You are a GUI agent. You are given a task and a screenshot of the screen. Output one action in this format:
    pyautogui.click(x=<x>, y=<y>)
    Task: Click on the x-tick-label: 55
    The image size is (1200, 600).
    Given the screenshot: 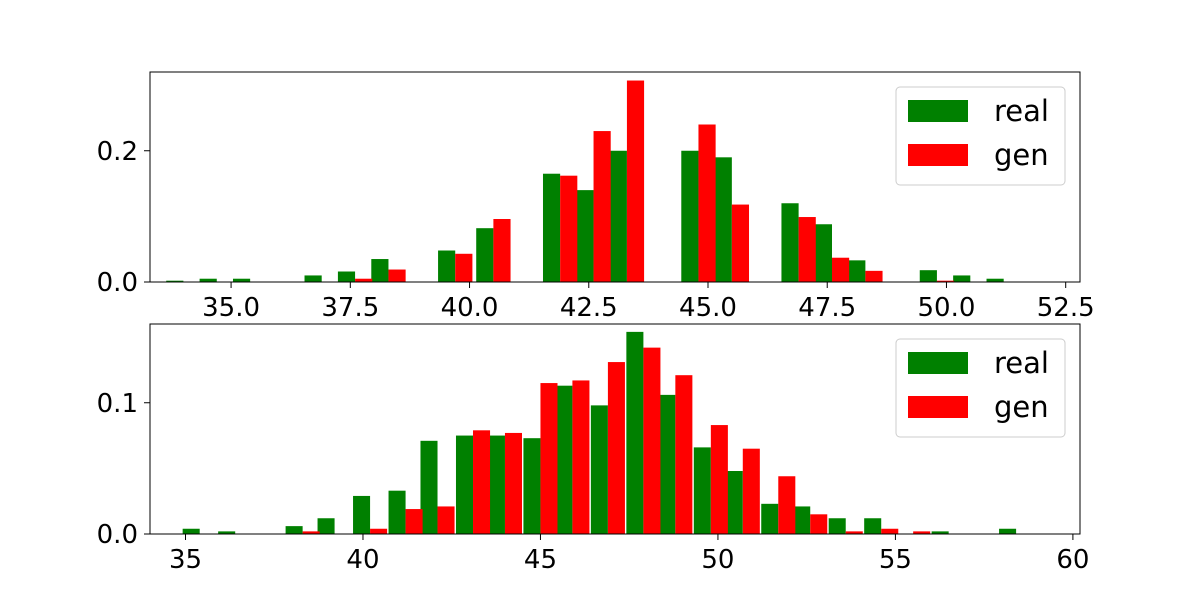 What is the action you would take?
    pyautogui.click(x=895, y=560)
    